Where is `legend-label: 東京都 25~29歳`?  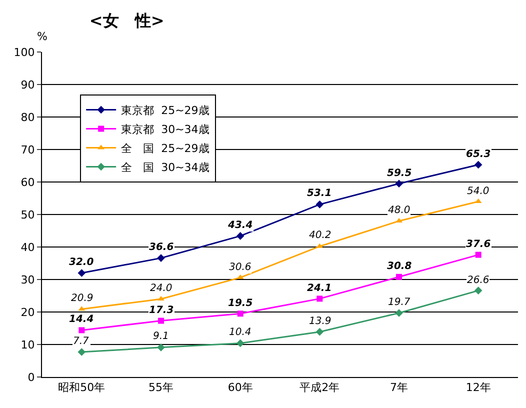
legend-label: 東京都 25~29歳 is located at coordinates (165, 111).